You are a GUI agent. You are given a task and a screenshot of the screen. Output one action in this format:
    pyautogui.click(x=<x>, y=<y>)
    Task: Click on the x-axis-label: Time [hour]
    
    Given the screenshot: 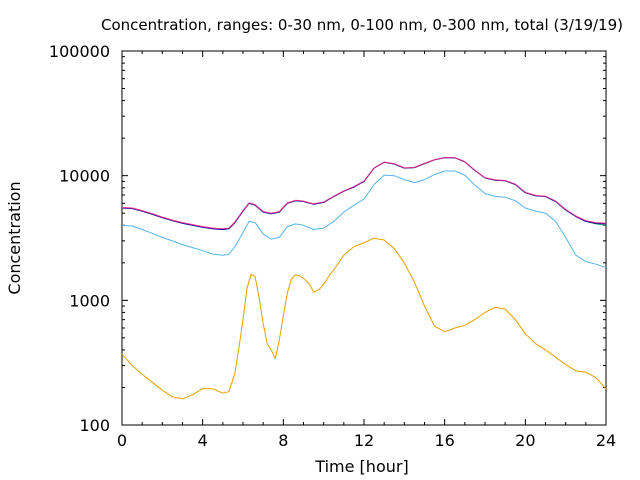 What is the action you would take?
    pyautogui.click(x=361, y=466)
    